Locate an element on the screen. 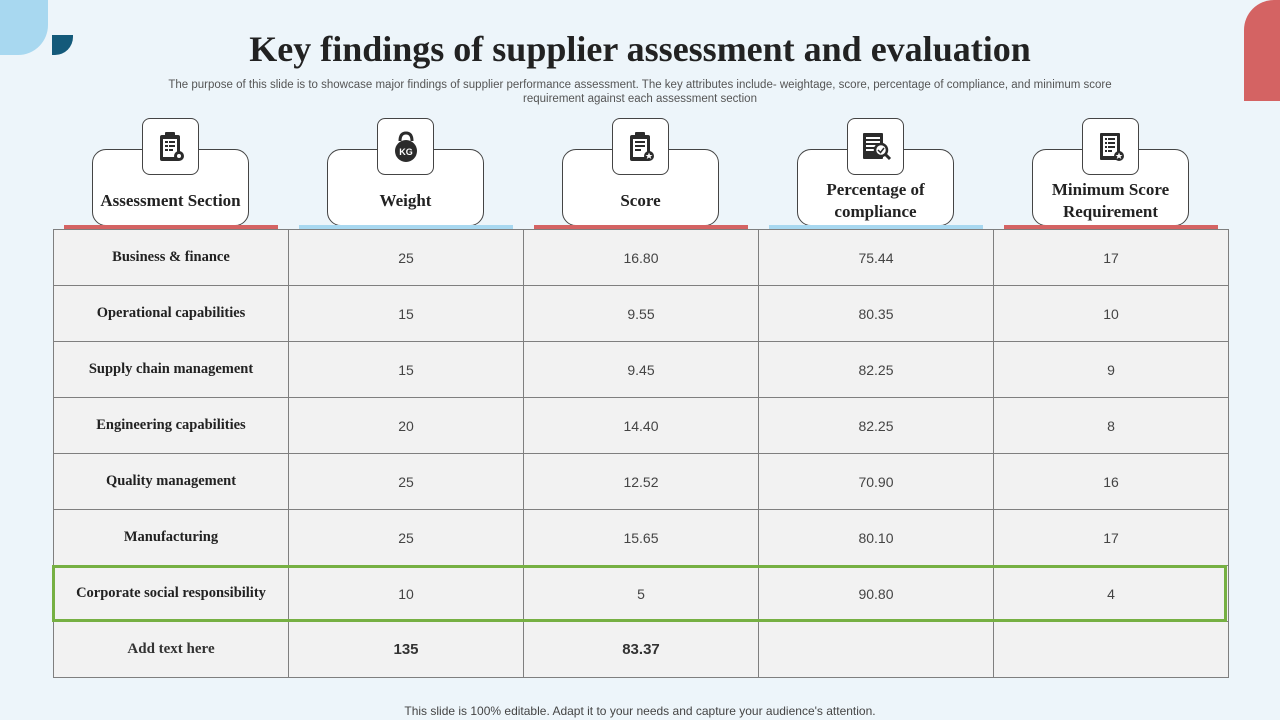 This screenshot has height=720, width=1280. weight-cell: 20 is located at coordinates (406, 425).